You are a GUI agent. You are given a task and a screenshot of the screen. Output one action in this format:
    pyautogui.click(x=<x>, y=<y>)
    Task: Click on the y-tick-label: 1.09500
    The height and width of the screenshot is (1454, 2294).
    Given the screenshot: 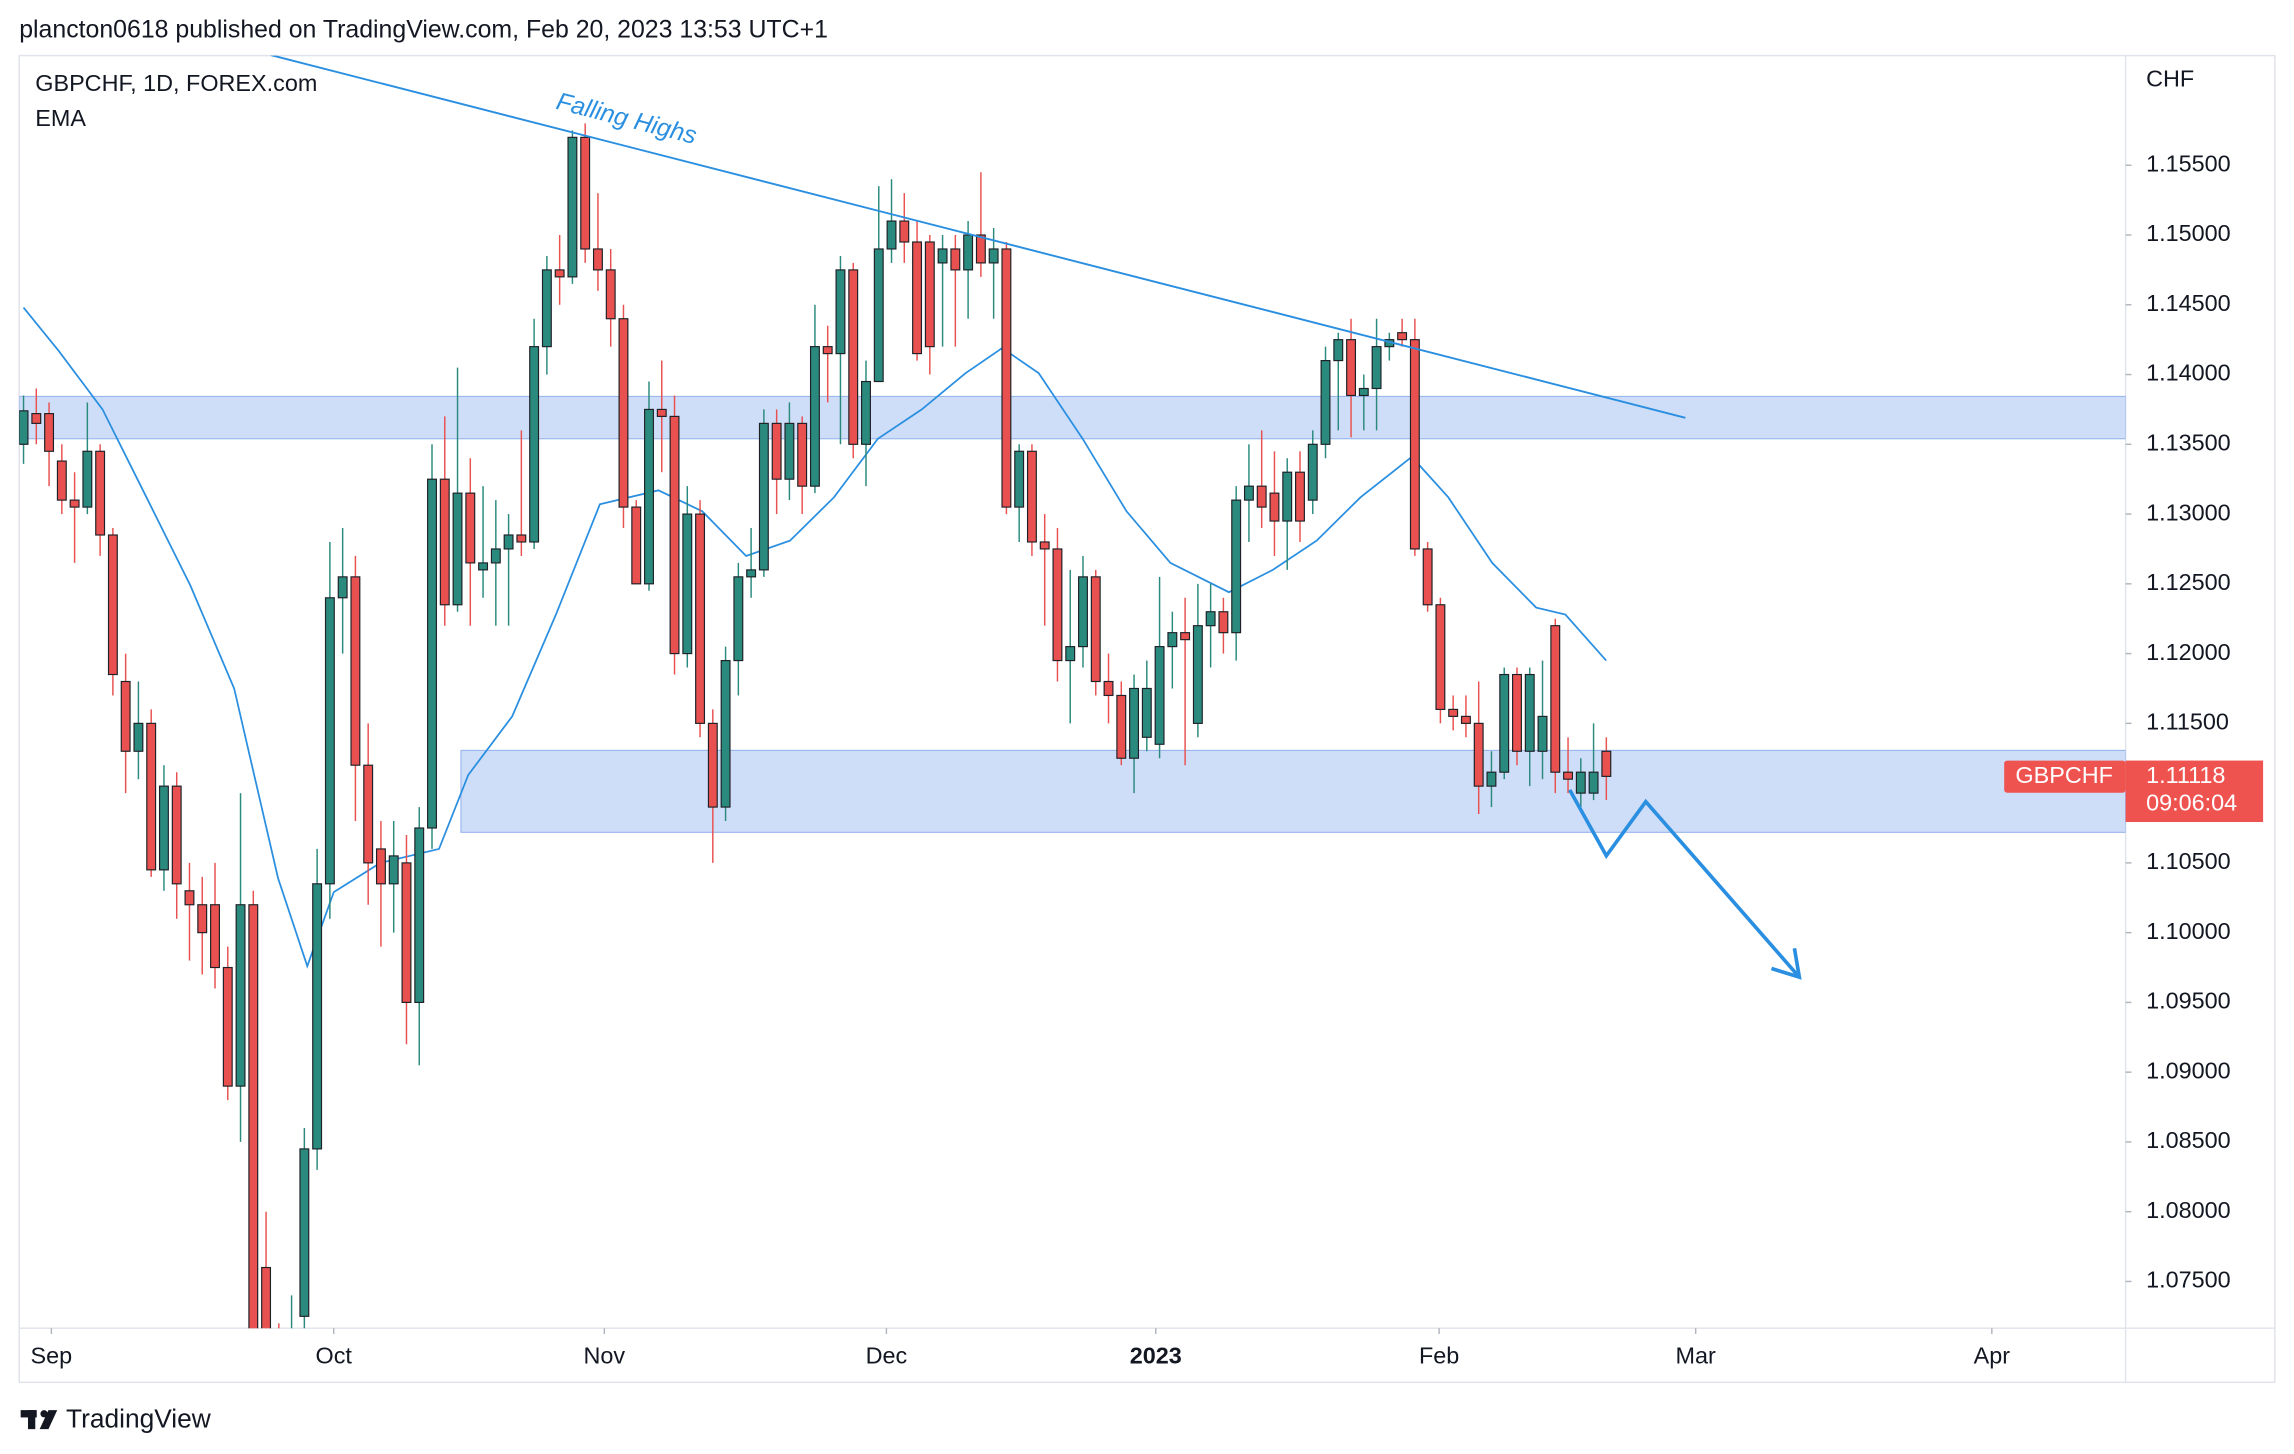 What is the action you would take?
    pyautogui.click(x=2188, y=1001)
    